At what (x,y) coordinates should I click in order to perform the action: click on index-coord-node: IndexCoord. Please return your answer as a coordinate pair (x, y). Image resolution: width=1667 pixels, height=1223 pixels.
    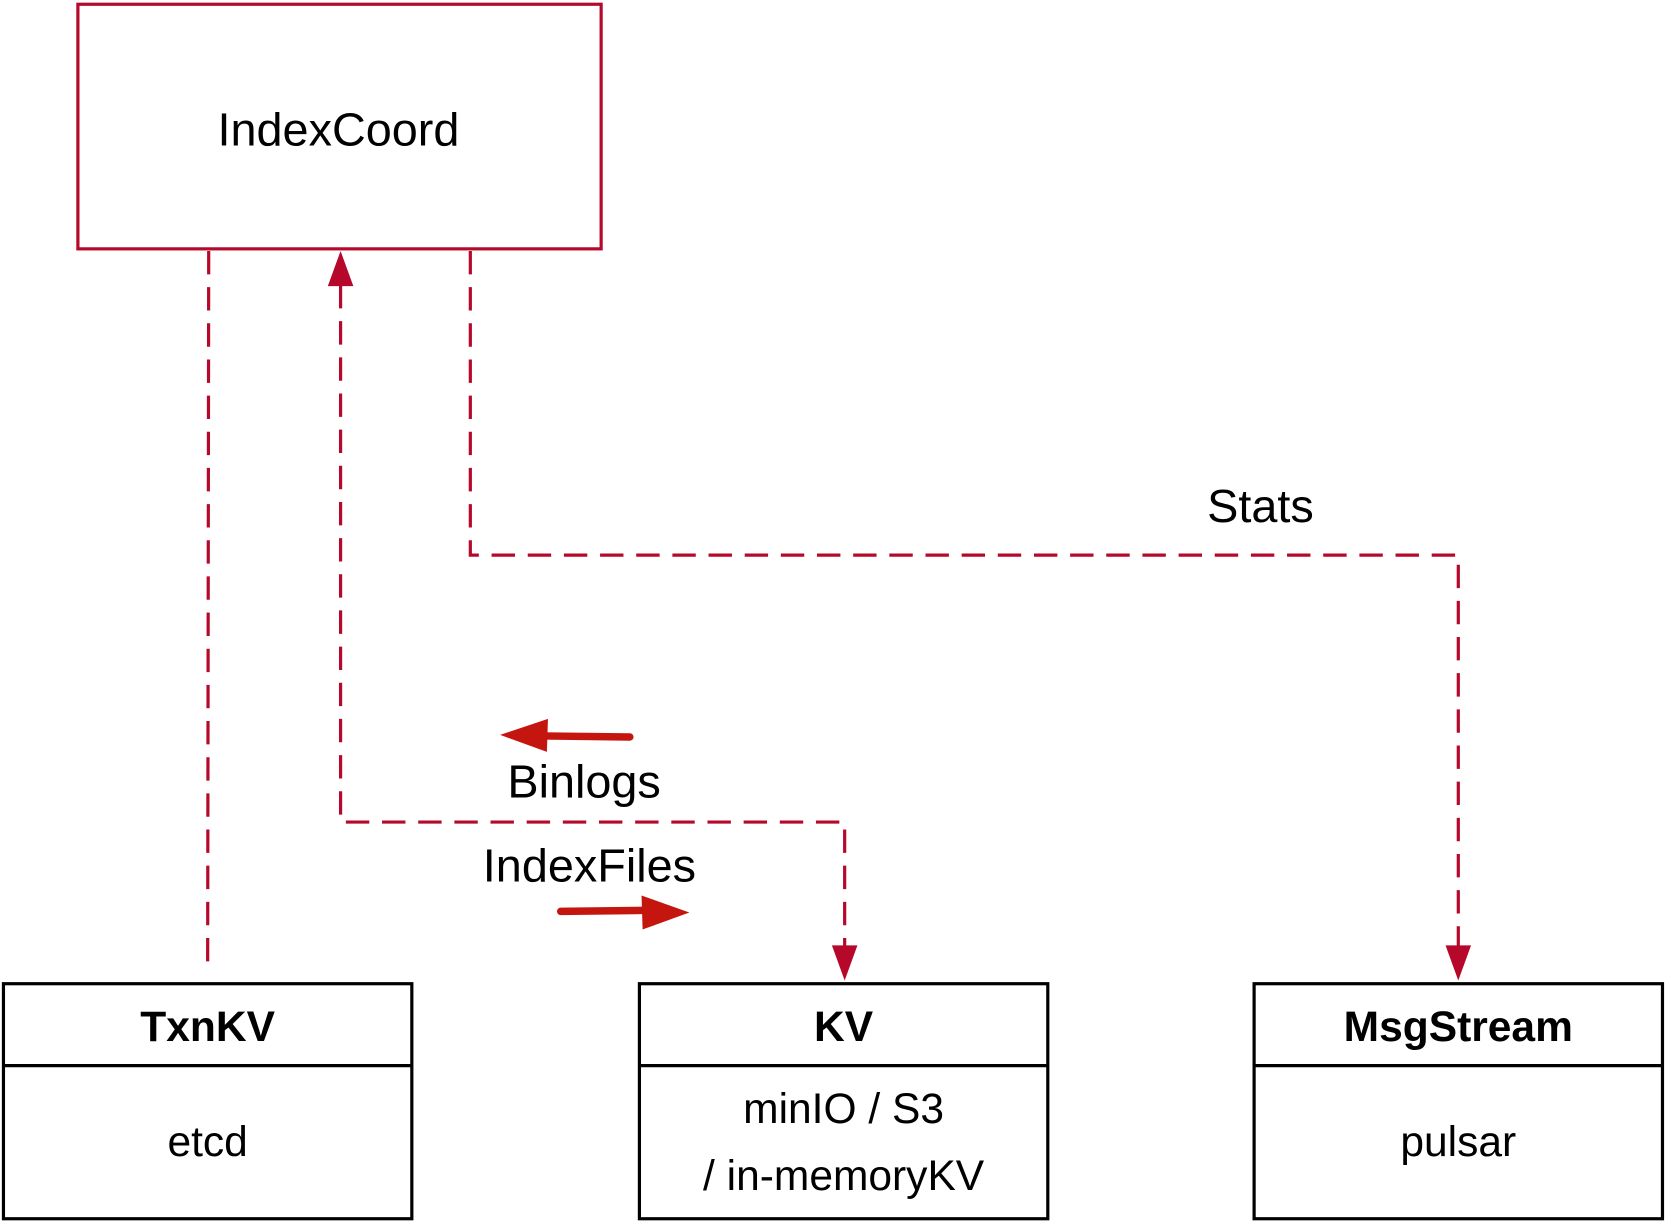
    Looking at the image, I should click on (339, 126).